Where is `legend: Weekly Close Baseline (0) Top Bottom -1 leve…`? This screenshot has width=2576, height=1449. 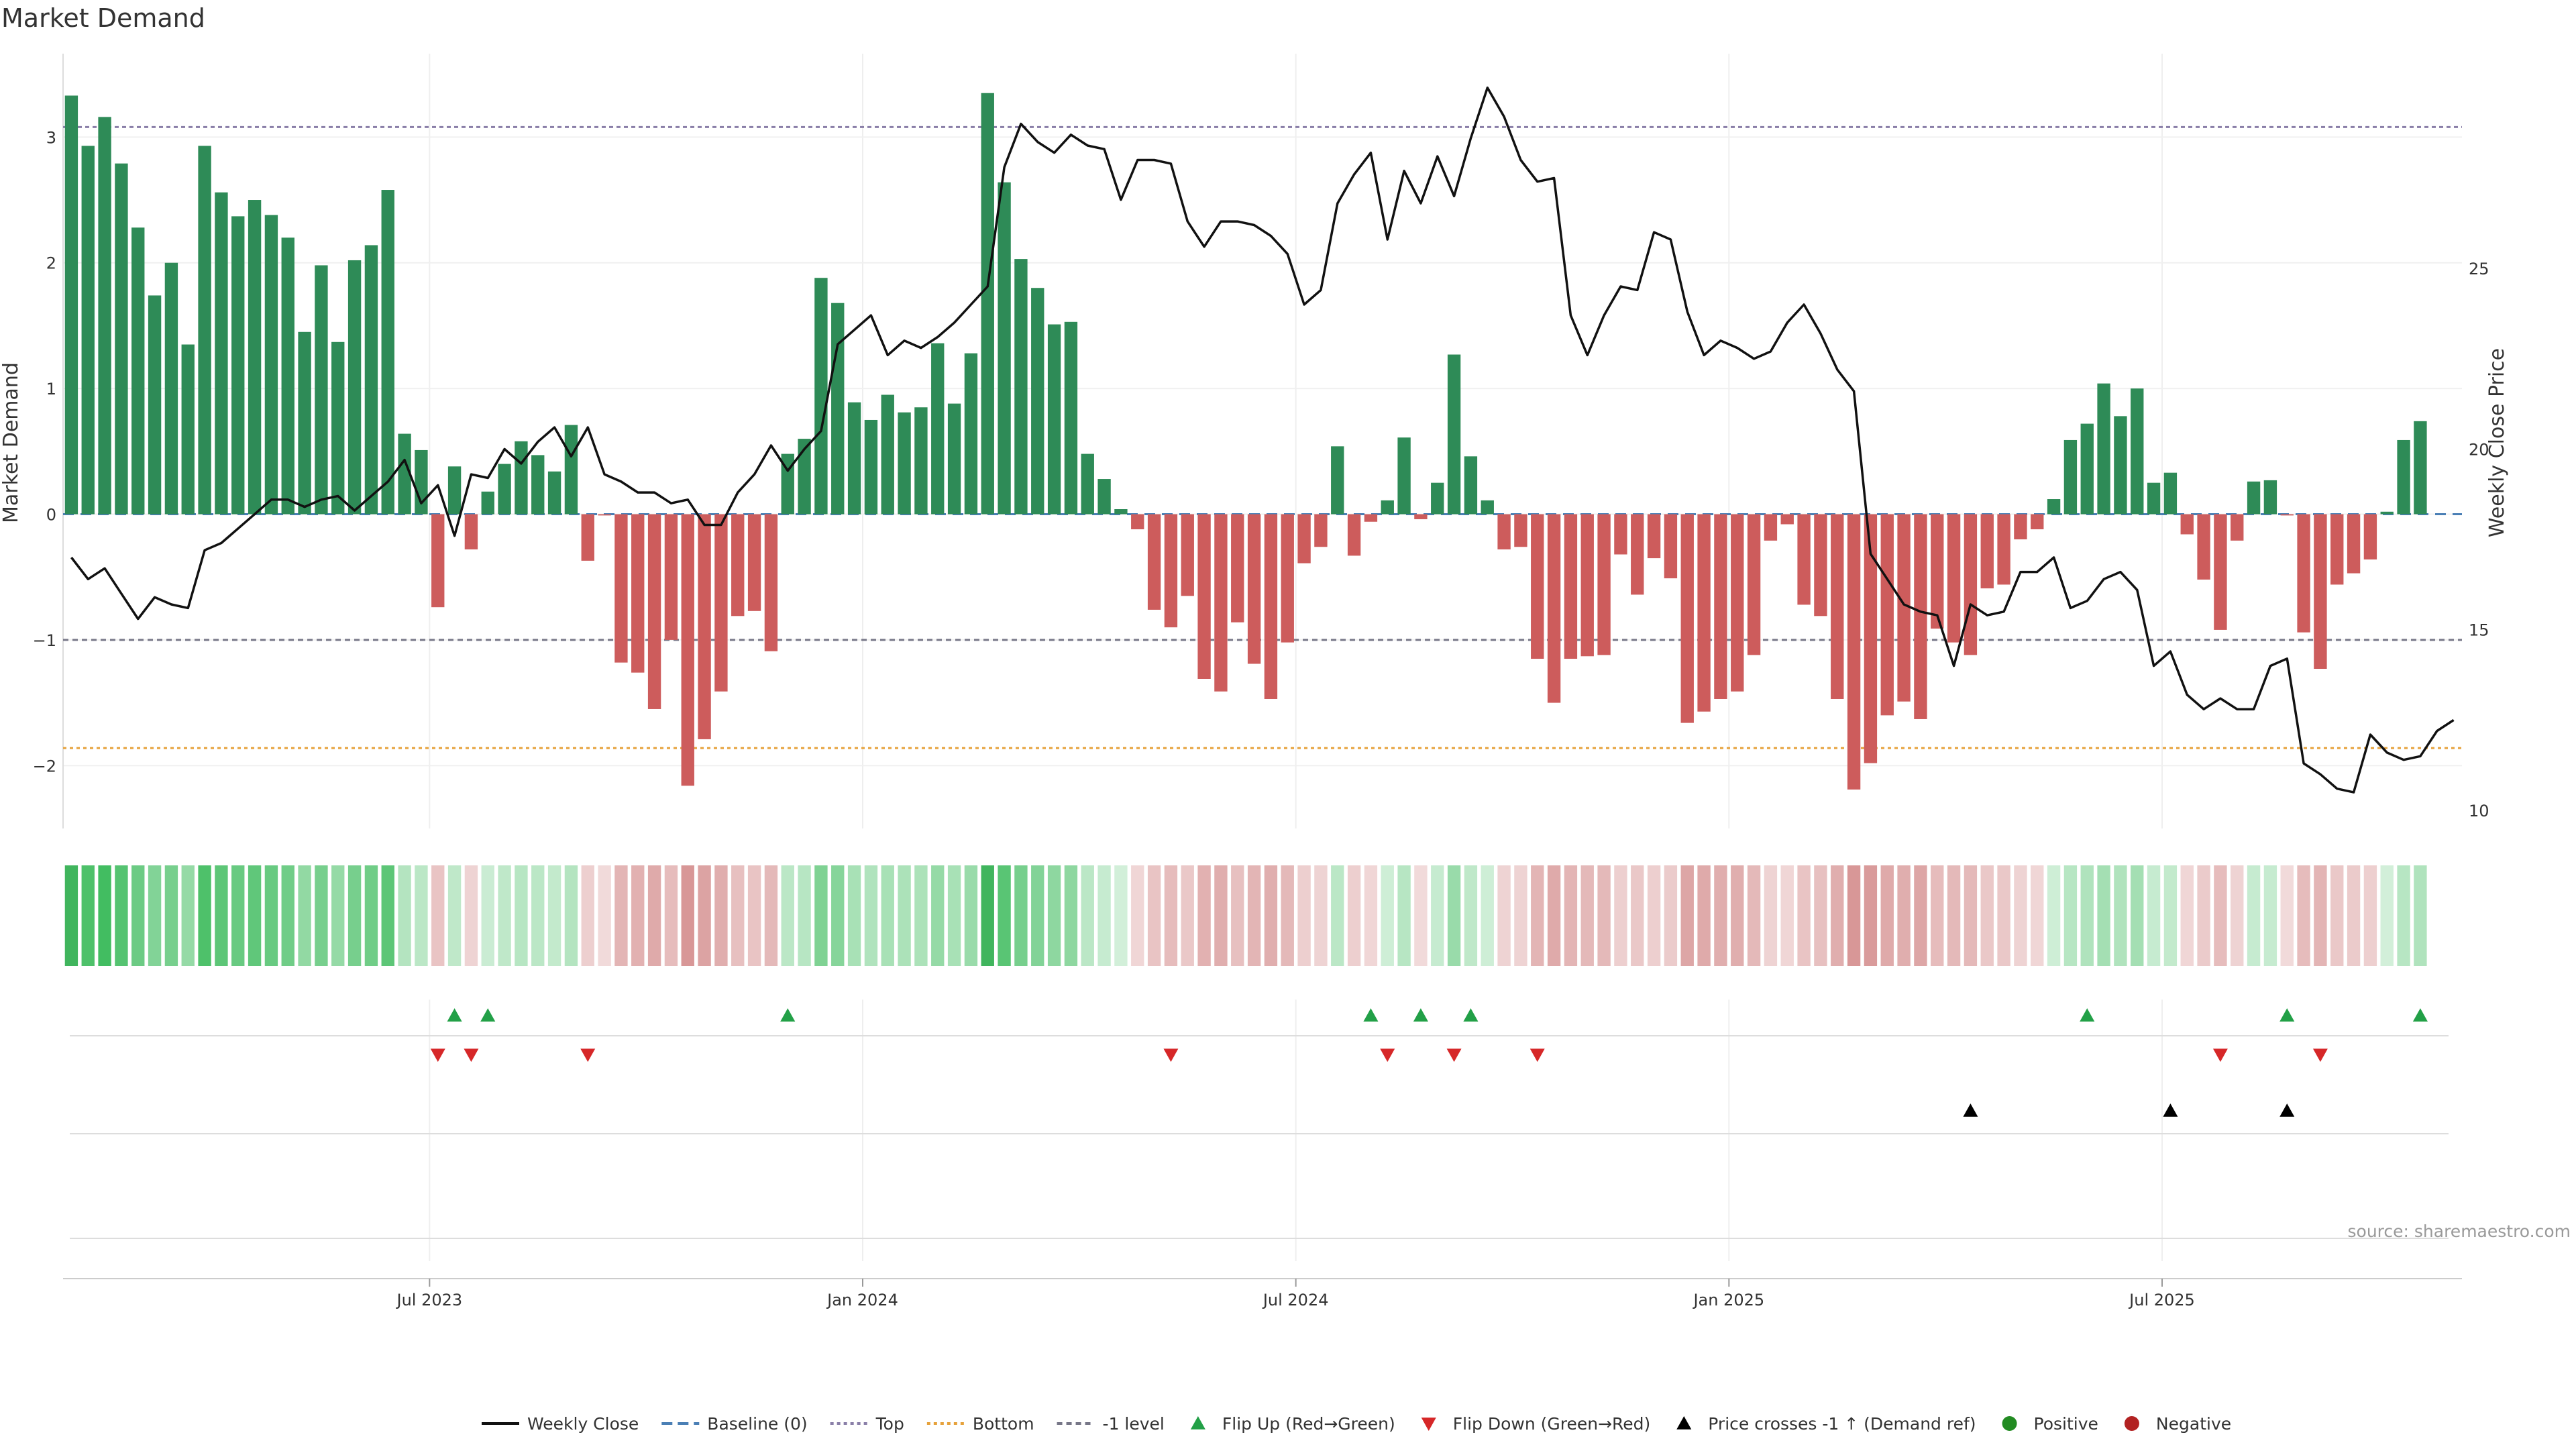 legend: Weekly Close Baseline (0) Top Bottom -1 leve… is located at coordinates (1356, 1424).